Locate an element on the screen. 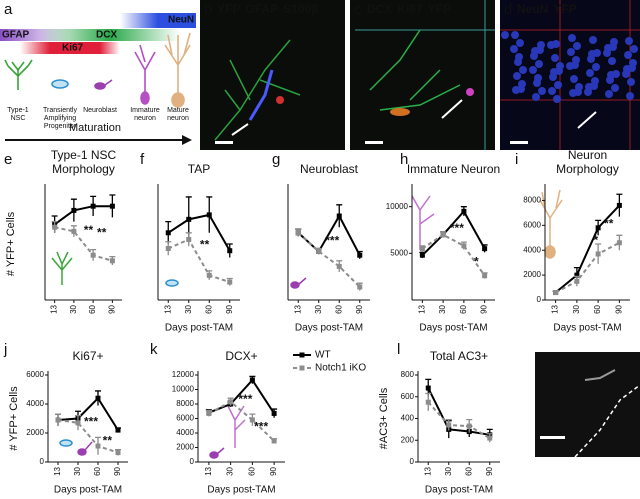 Image resolution: width=640 pixels, height=499 pixels. marker-label: DCX is located at coordinates (106, 35).